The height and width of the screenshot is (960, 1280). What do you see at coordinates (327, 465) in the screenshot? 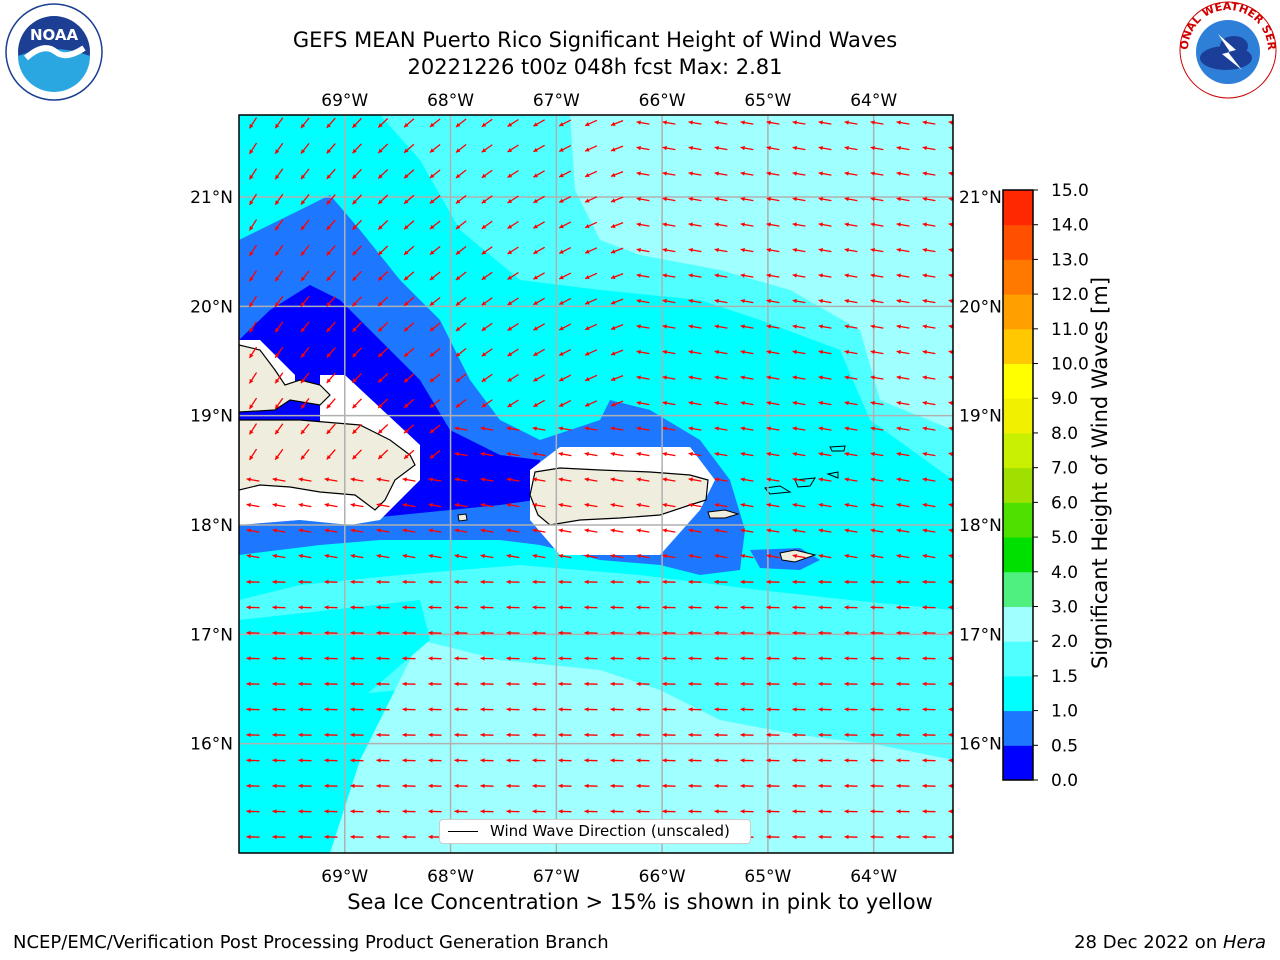
I see `hispaniola-land` at bounding box center [327, 465].